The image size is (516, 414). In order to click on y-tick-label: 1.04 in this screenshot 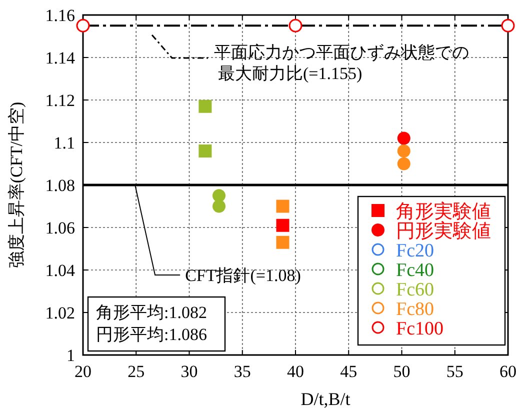, I will do `click(60, 270)`.